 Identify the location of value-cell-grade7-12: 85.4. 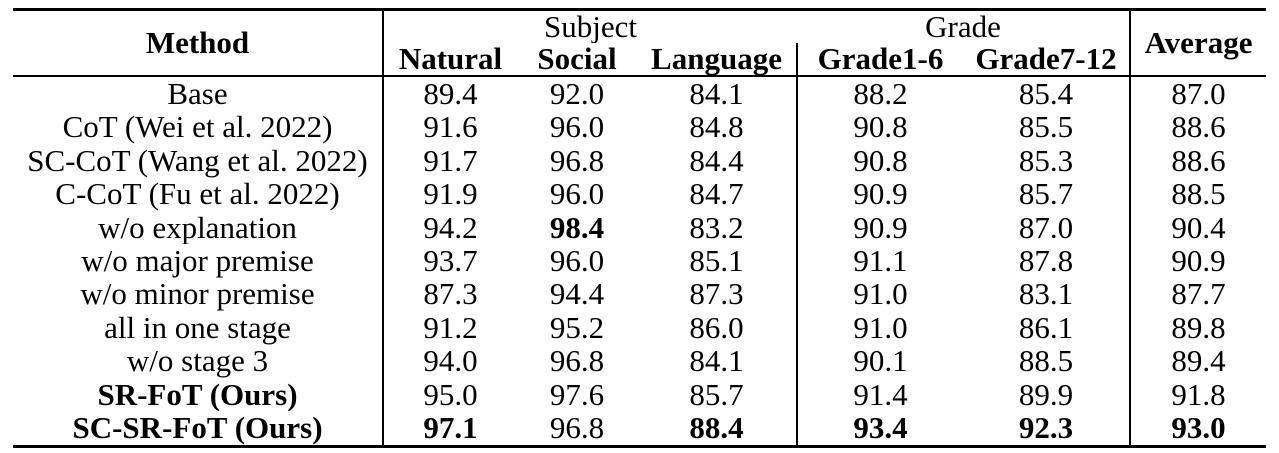
(1046, 93).